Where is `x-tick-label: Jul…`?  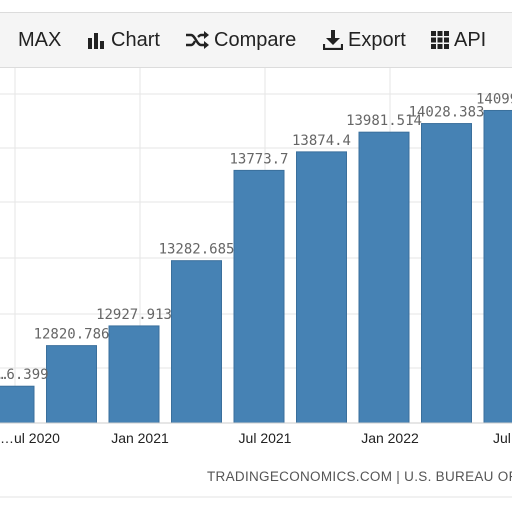
x-tick-label: Jul… is located at coordinates (502, 438).